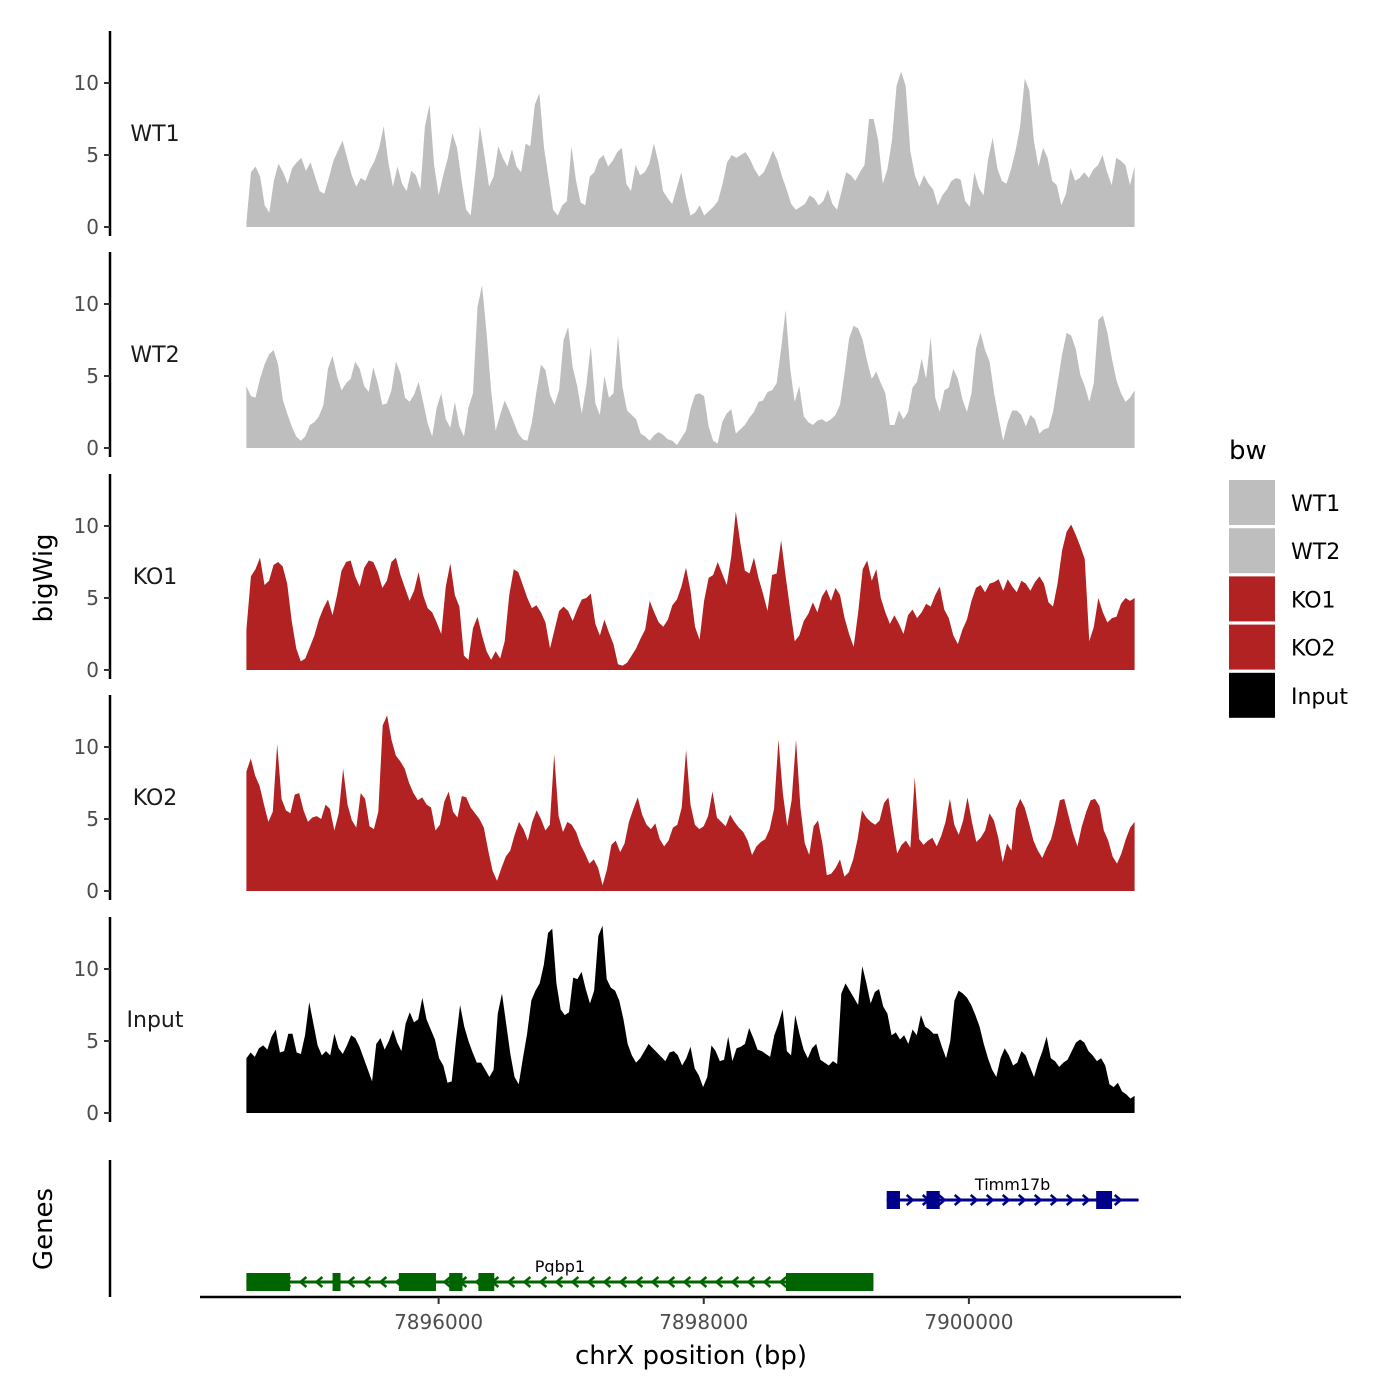 The image size is (1400, 1400). Describe the element at coordinates (968, 1322) in the screenshot. I see `x-tick-label: 7900000` at that location.